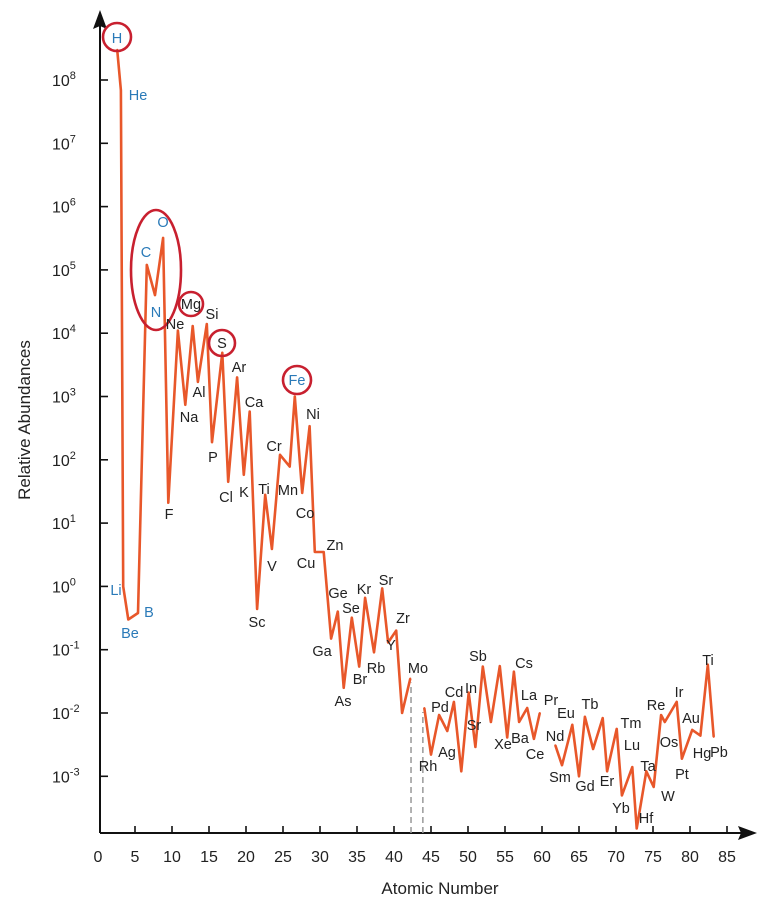  What do you see at coordinates (66, 713) in the screenshot?
I see `y-tick-label: 10⁻²` at bounding box center [66, 713].